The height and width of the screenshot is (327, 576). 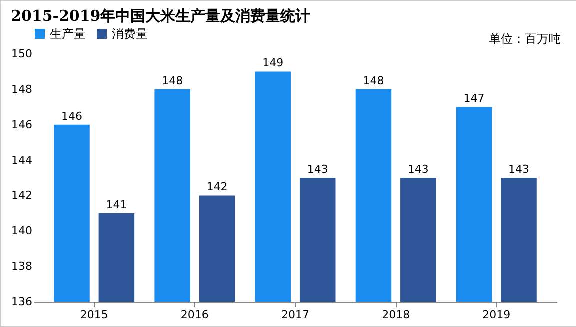 What do you see at coordinates (71, 116) in the screenshot?
I see `data-label: 146` at bounding box center [71, 116].